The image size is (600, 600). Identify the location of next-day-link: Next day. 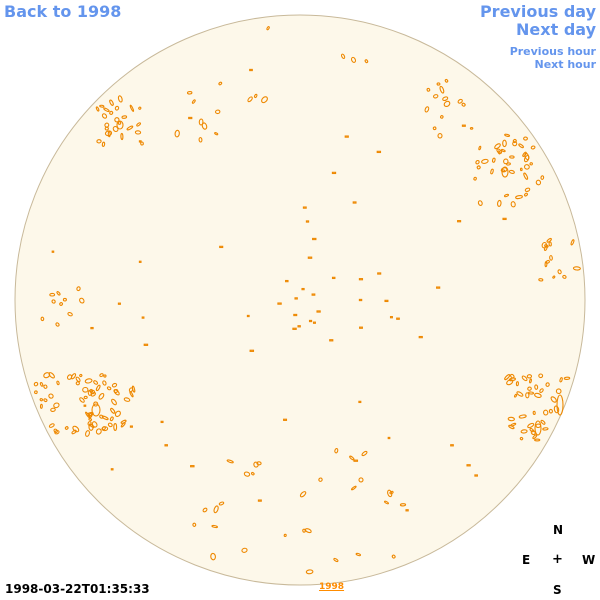
(556, 29).